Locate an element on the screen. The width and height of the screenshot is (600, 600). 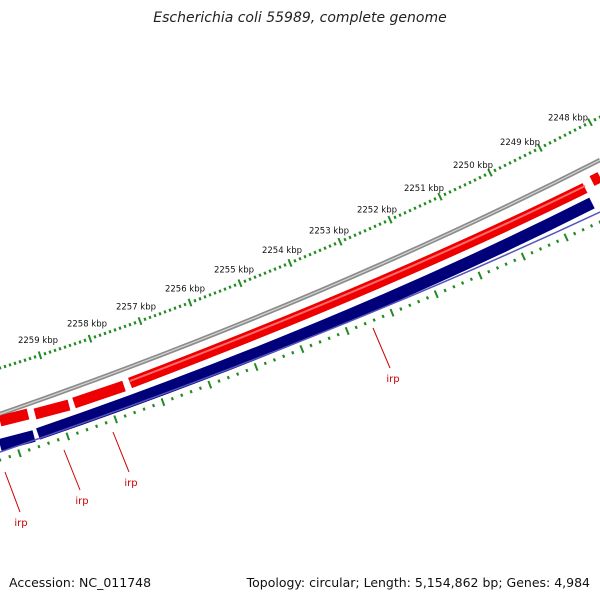
reverse-gene-segment is located at coordinates (18, 440).